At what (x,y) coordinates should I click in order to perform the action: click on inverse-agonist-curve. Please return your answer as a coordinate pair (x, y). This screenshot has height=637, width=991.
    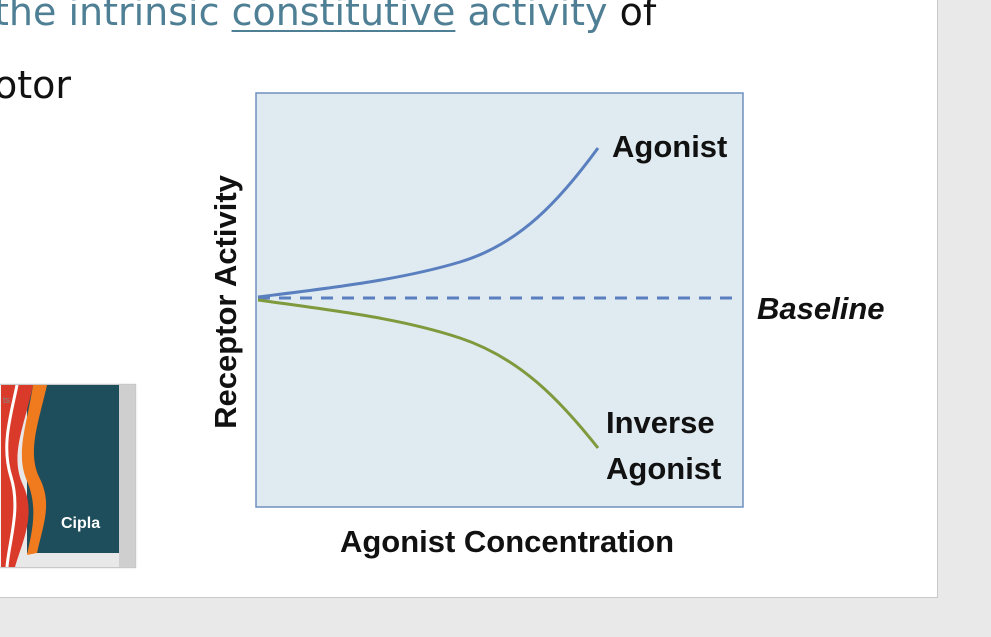
    Looking at the image, I should click on (428, 373).